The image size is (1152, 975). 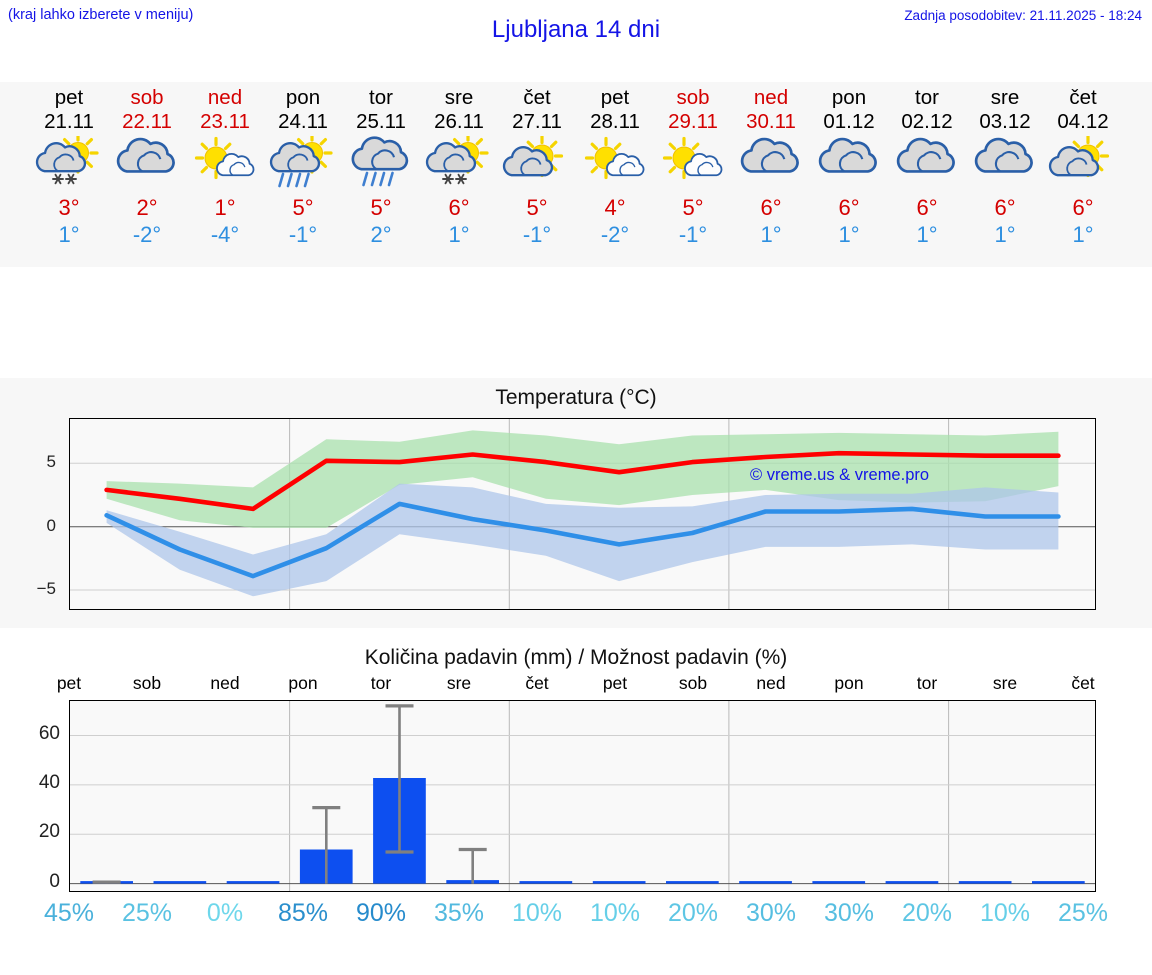 What do you see at coordinates (301, 162) in the screenshot?
I see `sun-cloud-rain-icon` at bounding box center [301, 162].